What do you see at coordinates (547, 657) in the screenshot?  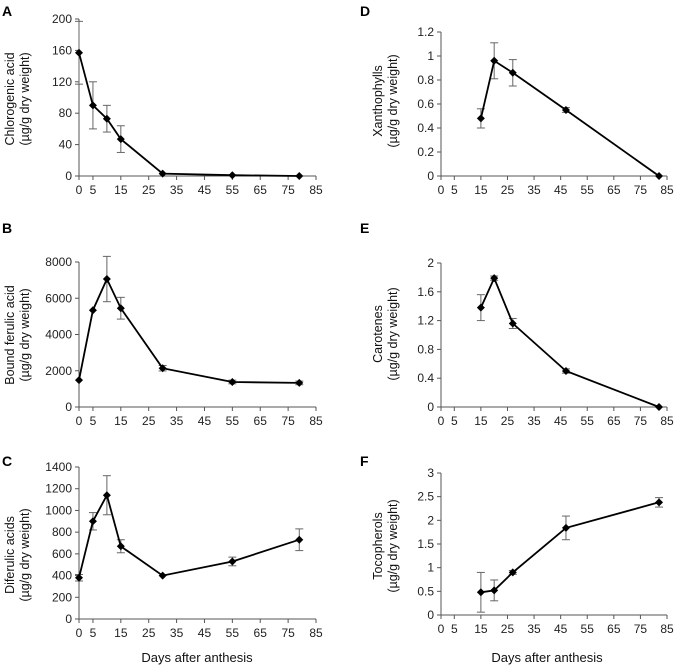 I see `panel-f-xlabel: Days after anthesis` at bounding box center [547, 657].